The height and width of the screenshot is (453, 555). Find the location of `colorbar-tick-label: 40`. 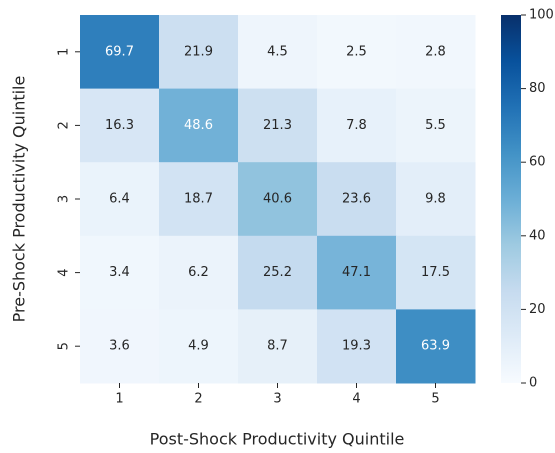

colorbar-tick-label: 40 is located at coordinates (537, 235).